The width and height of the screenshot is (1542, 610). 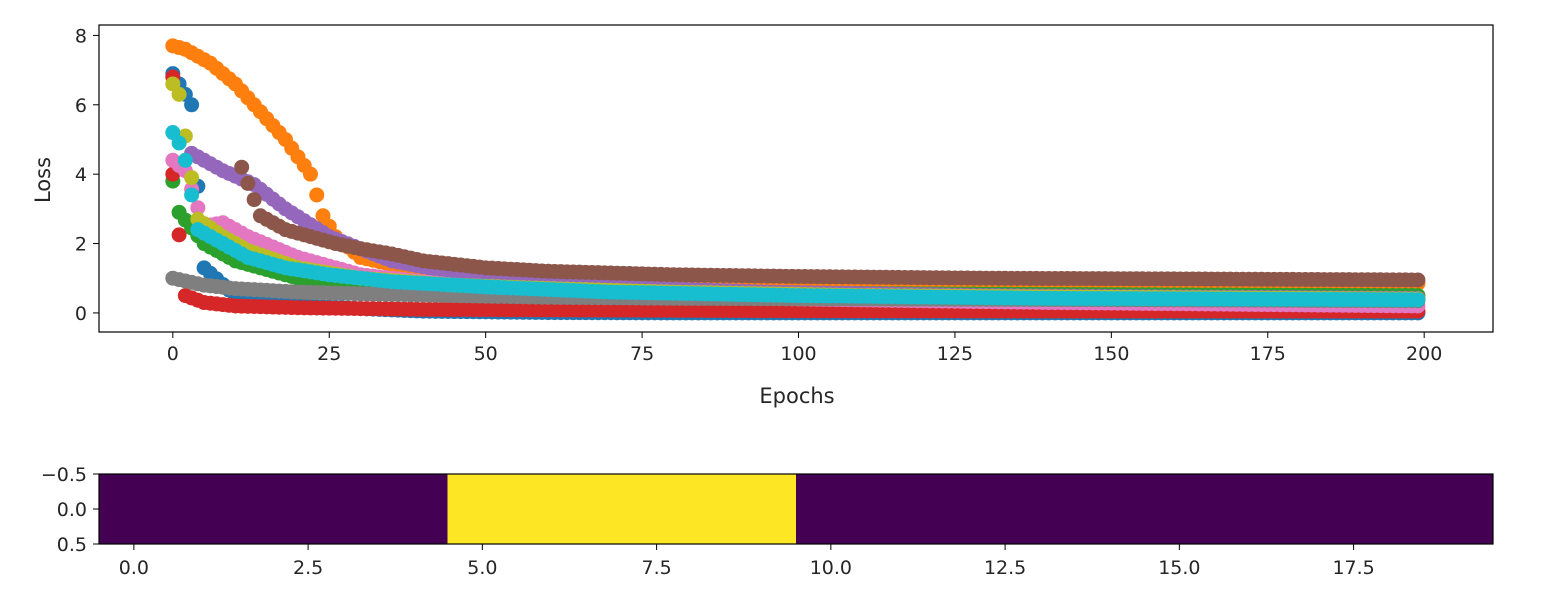 What do you see at coordinates (81, 175) in the screenshot?
I see `y-tick-label: 4` at bounding box center [81, 175].